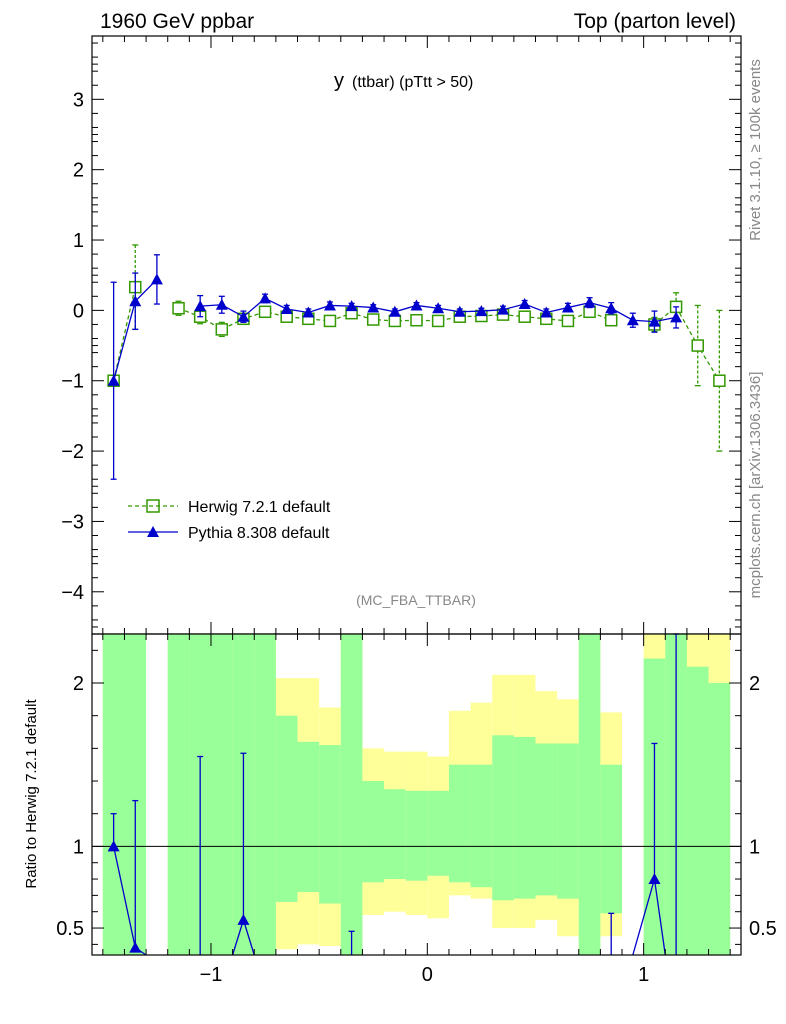 The image size is (786, 1024). Describe the element at coordinates (259, 533) in the screenshot. I see `legend-pythia-label: Pythia 8.308 default` at that location.